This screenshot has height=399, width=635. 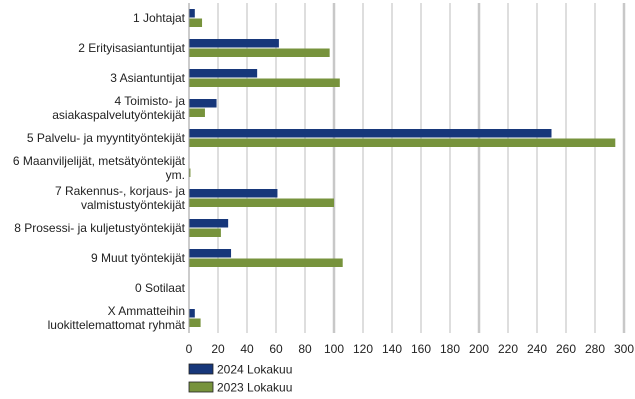 I want to click on legend-label: 2023 Lokakuu, so click(x=254, y=388).